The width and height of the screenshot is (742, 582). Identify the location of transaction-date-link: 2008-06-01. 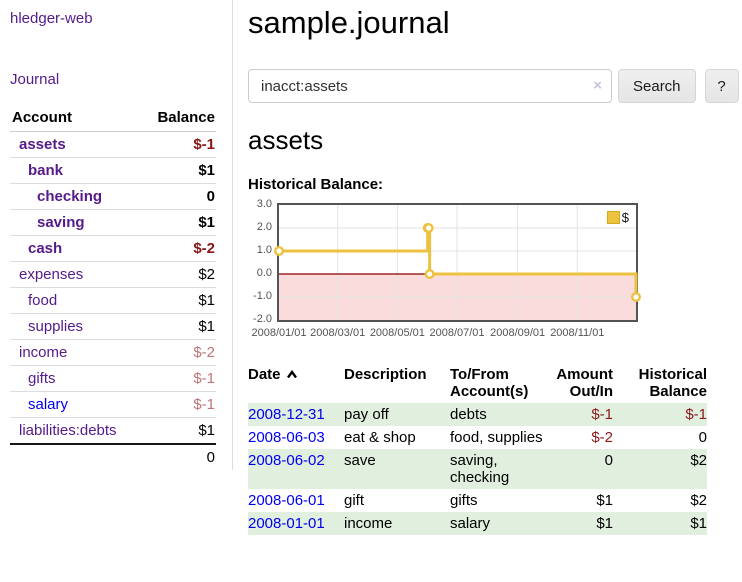
(286, 500).